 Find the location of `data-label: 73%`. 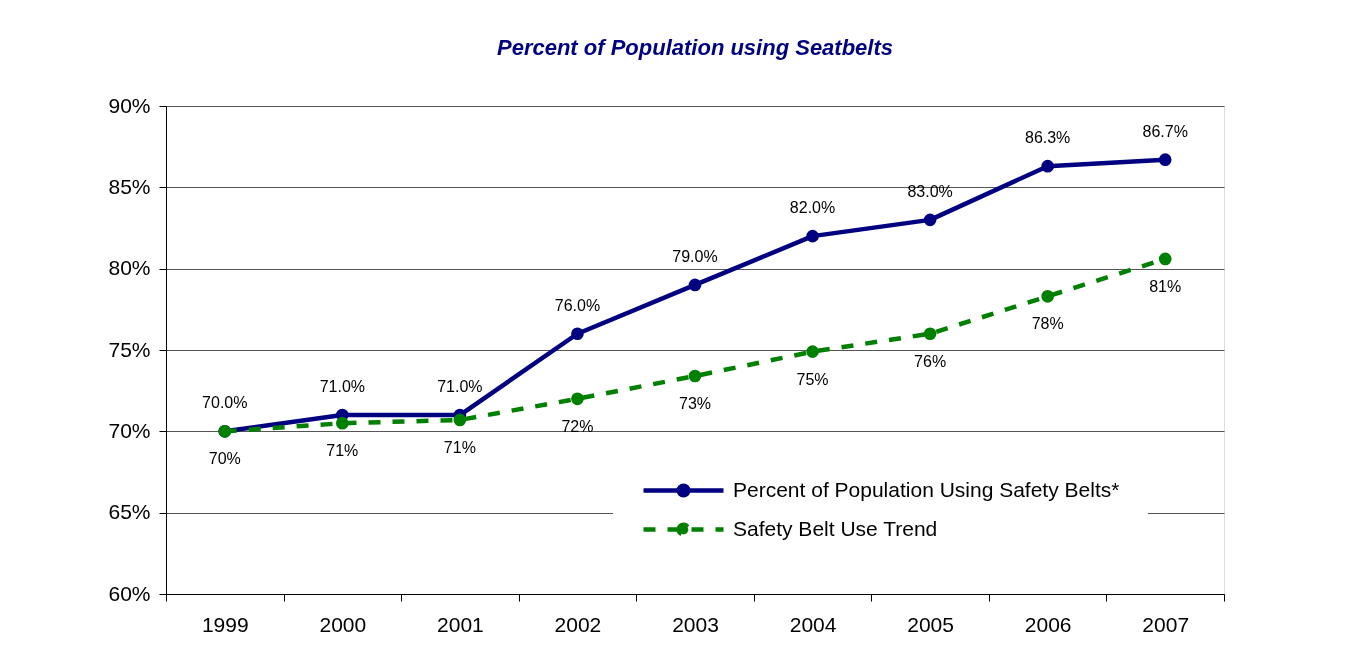

data-label: 73% is located at coordinates (695, 404).